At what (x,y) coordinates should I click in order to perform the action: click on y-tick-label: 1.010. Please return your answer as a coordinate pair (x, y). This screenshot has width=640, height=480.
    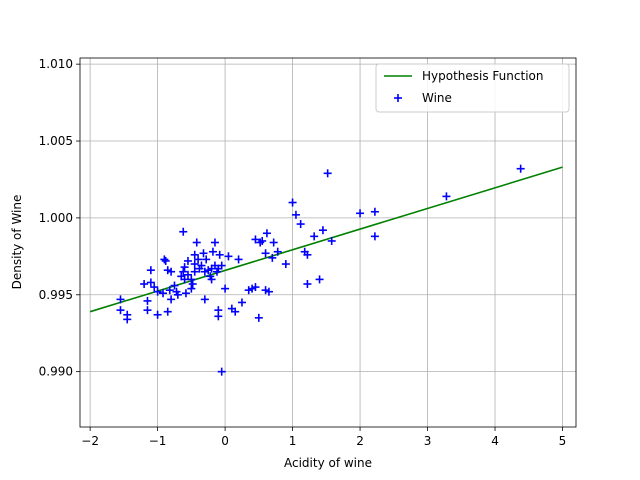
    Looking at the image, I should click on (56, 64).